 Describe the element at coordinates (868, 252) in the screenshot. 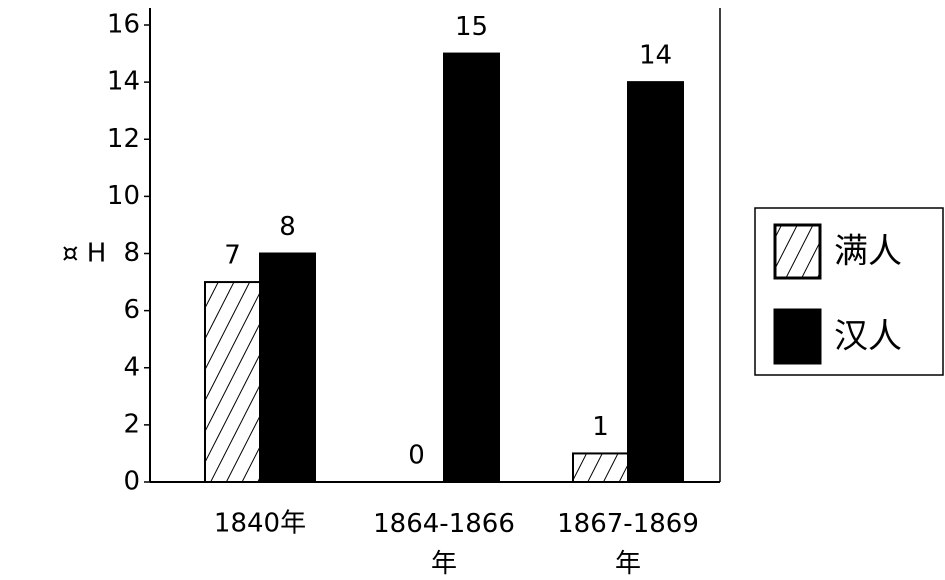

I see `legend-label: 满人` at that location.